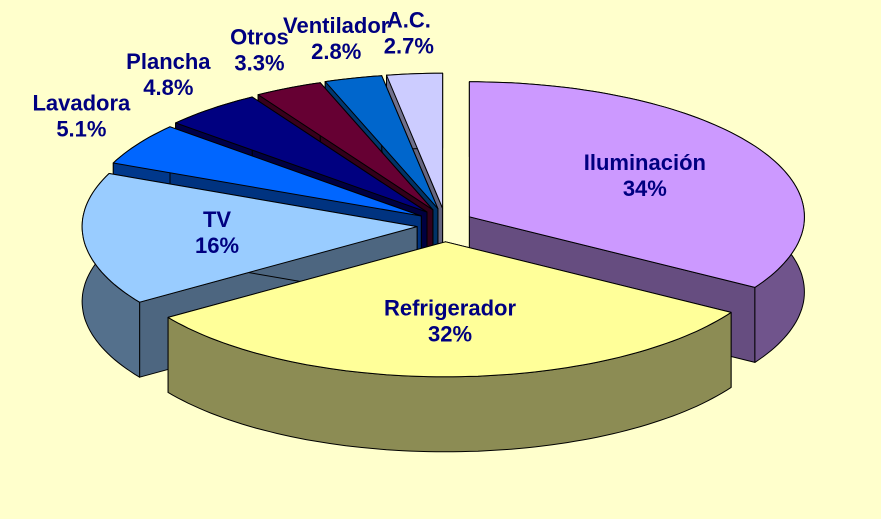 This screenshot has height=519, width=881. Describe the element at coordinates (81, 128) in the screenshot. I see `data-label-value: 5.1%` at that location.